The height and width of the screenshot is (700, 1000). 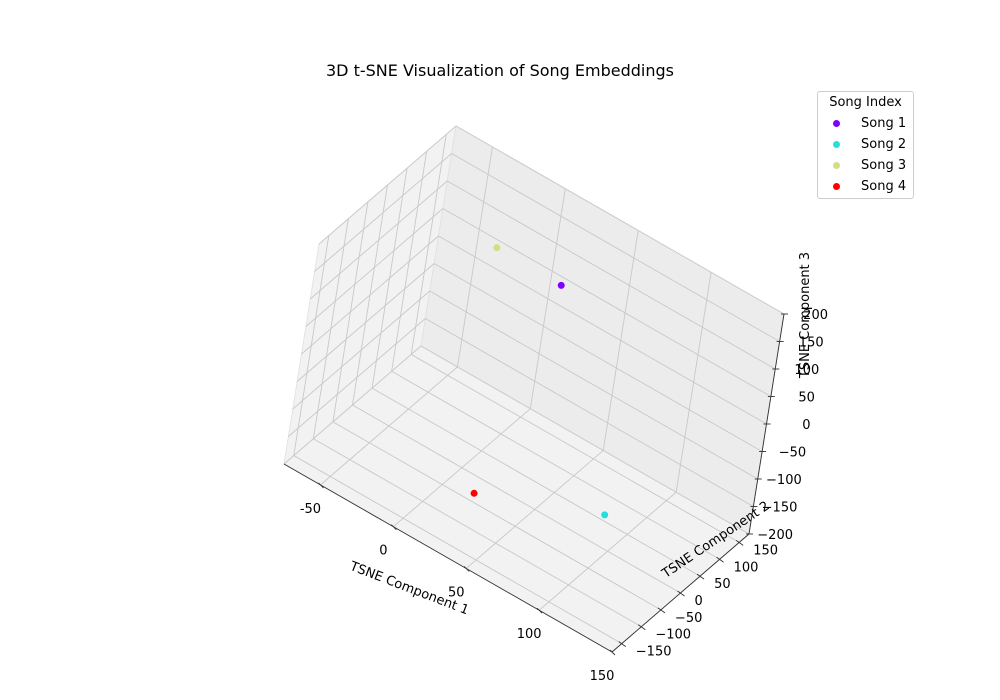 I want to click on legend-item-song-1: Song 1, so click(x=870, y=125).